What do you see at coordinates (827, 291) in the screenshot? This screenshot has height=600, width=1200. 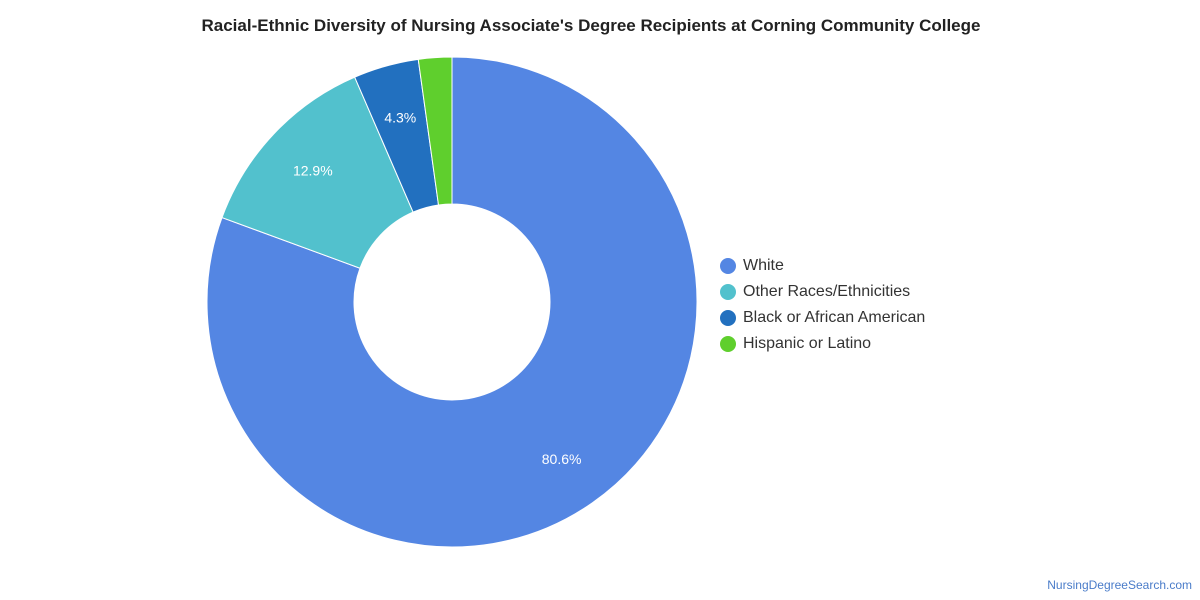 I see `legend-label-other-races: Other Races/Ethnicities` at bounding box center [827, 291].